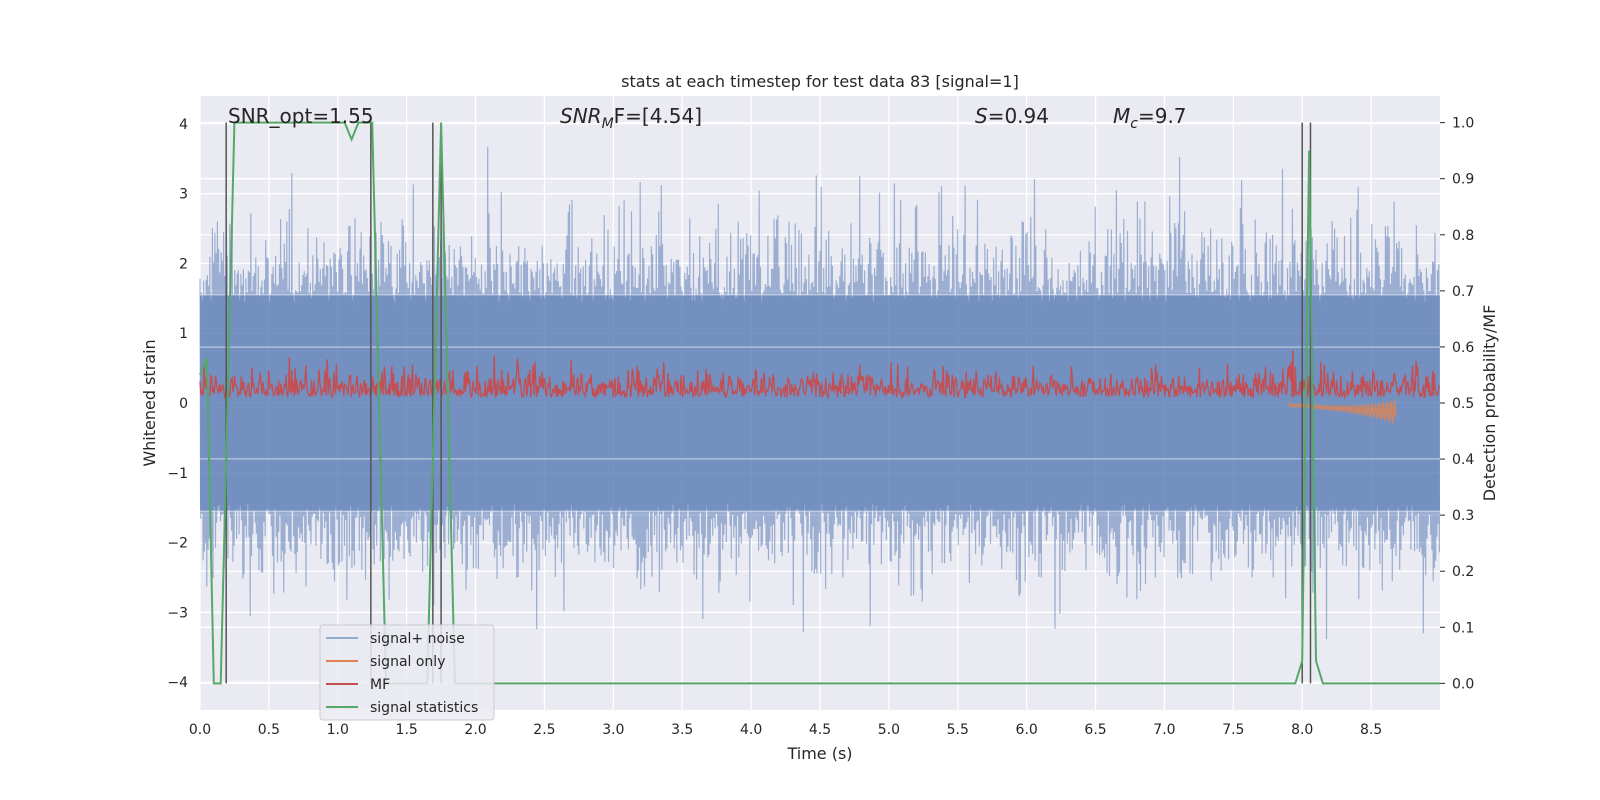  What do you see at coordinates (1463, 180) in the screenshot?
I see `y2-tick-label: 0.9` at bounding box center [1463, 180].